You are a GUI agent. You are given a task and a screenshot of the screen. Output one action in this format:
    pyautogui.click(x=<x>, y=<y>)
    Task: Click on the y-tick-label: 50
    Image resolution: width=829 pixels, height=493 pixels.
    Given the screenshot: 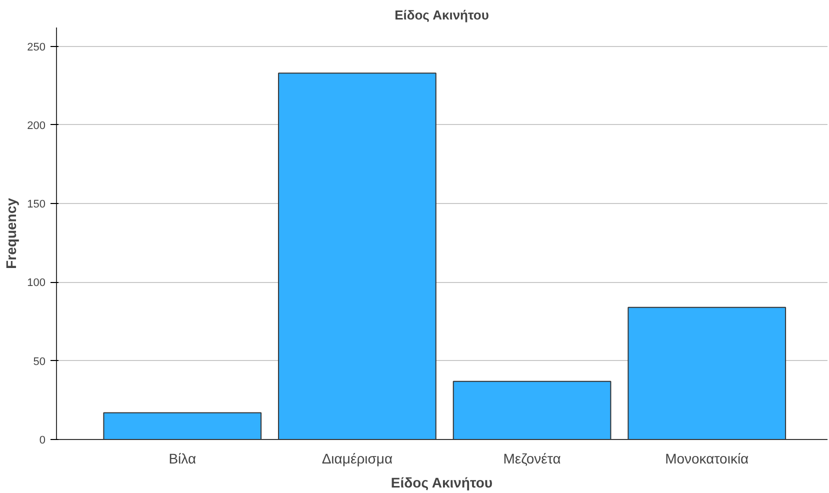 What is the action you would take?
    pyautogui.click(x=39, y=362)
    